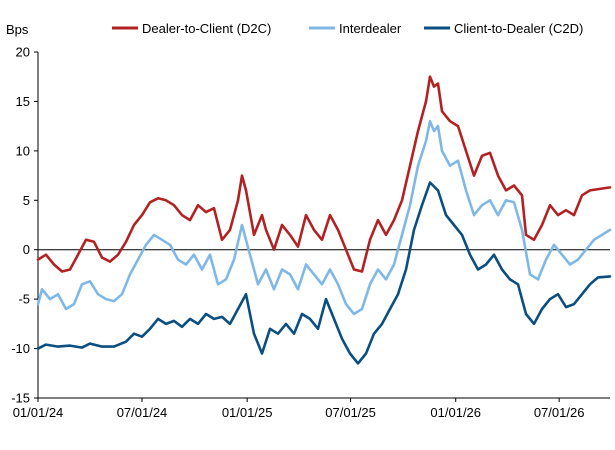 This screenshot has height=450, width=615. Describe the element at coordinates (38, 412) in the screenshot. I see `x-tick-label: 01/01/24` at that location.